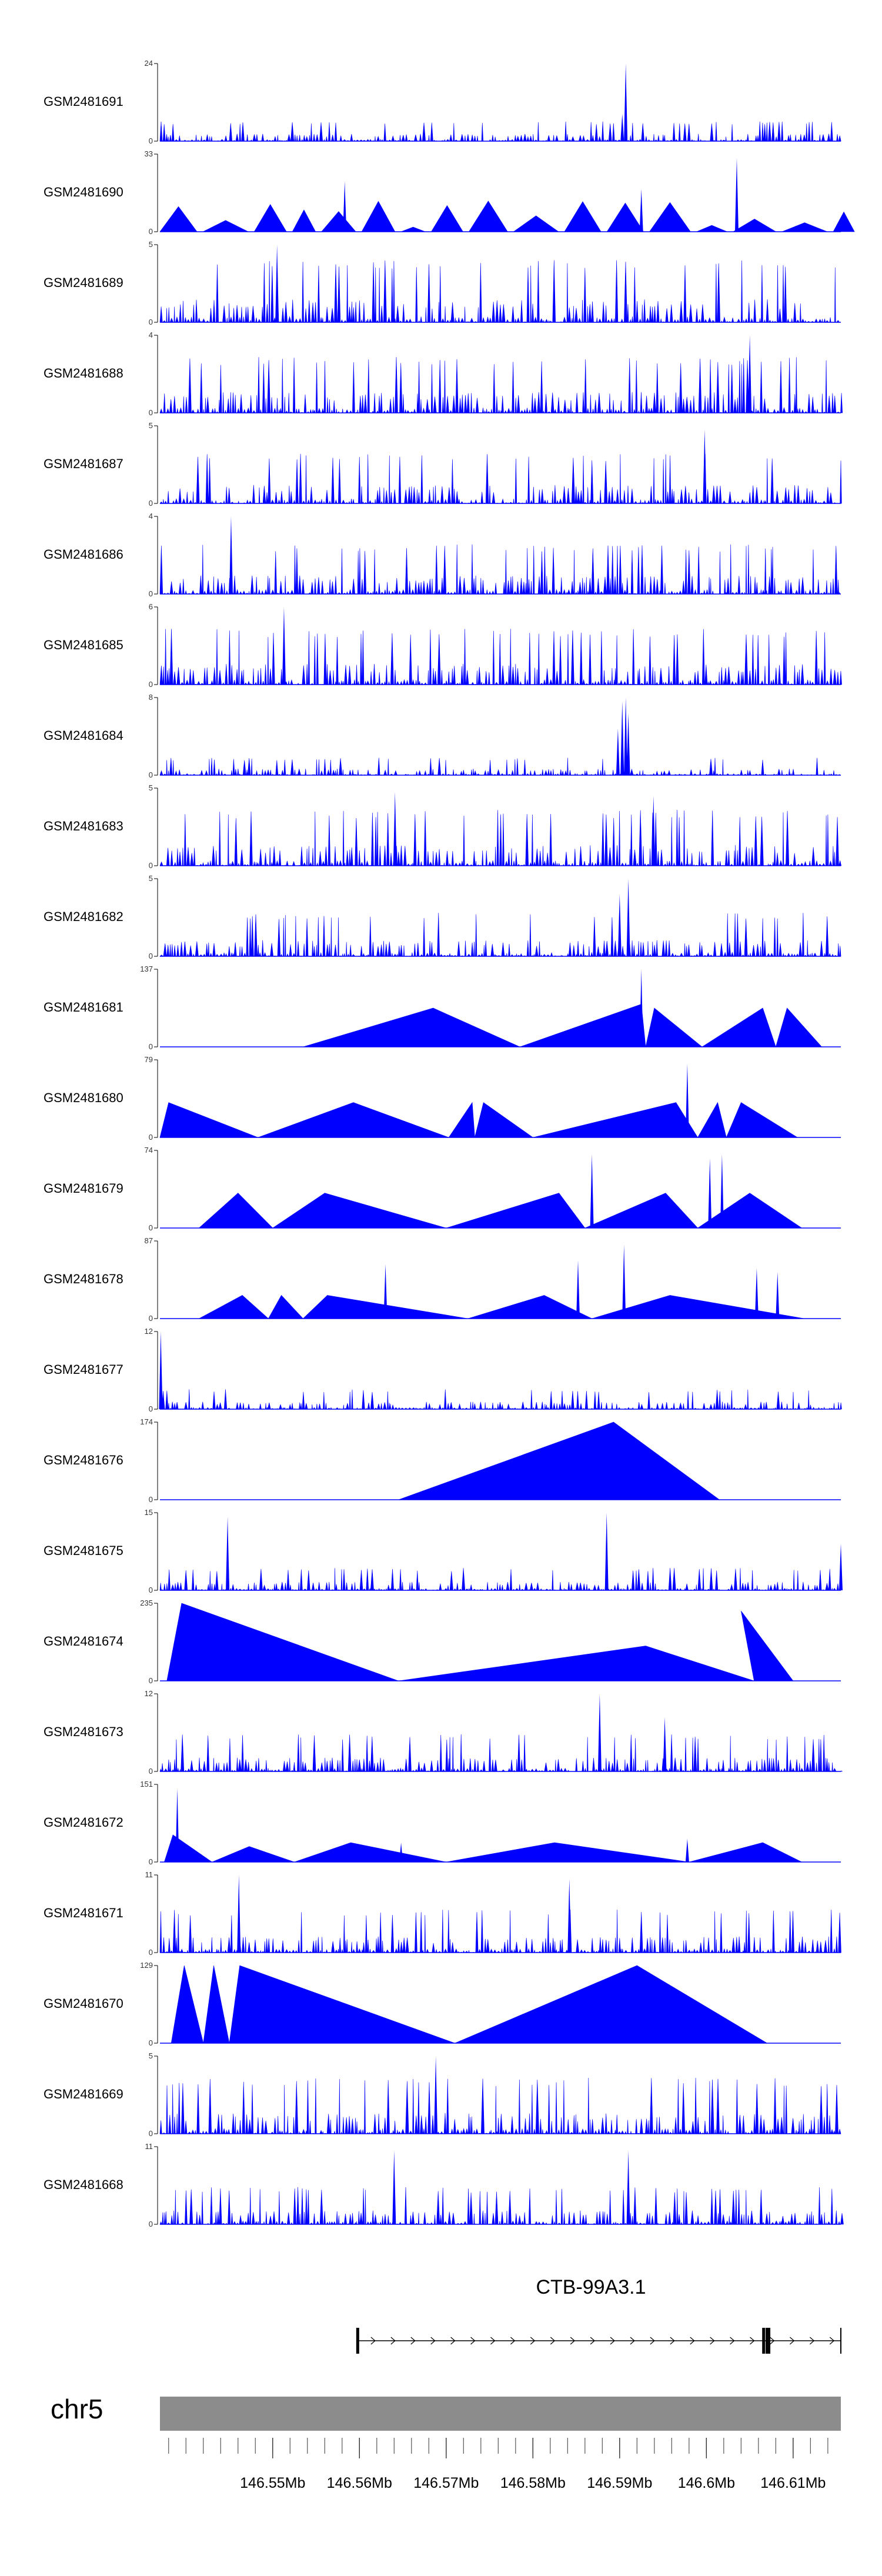  What do you see at coordinates (442, 1279) in the screenshot?
I see `track-GSM2481678: GSM2481678 87 0` at bounding box center [442, 1279].